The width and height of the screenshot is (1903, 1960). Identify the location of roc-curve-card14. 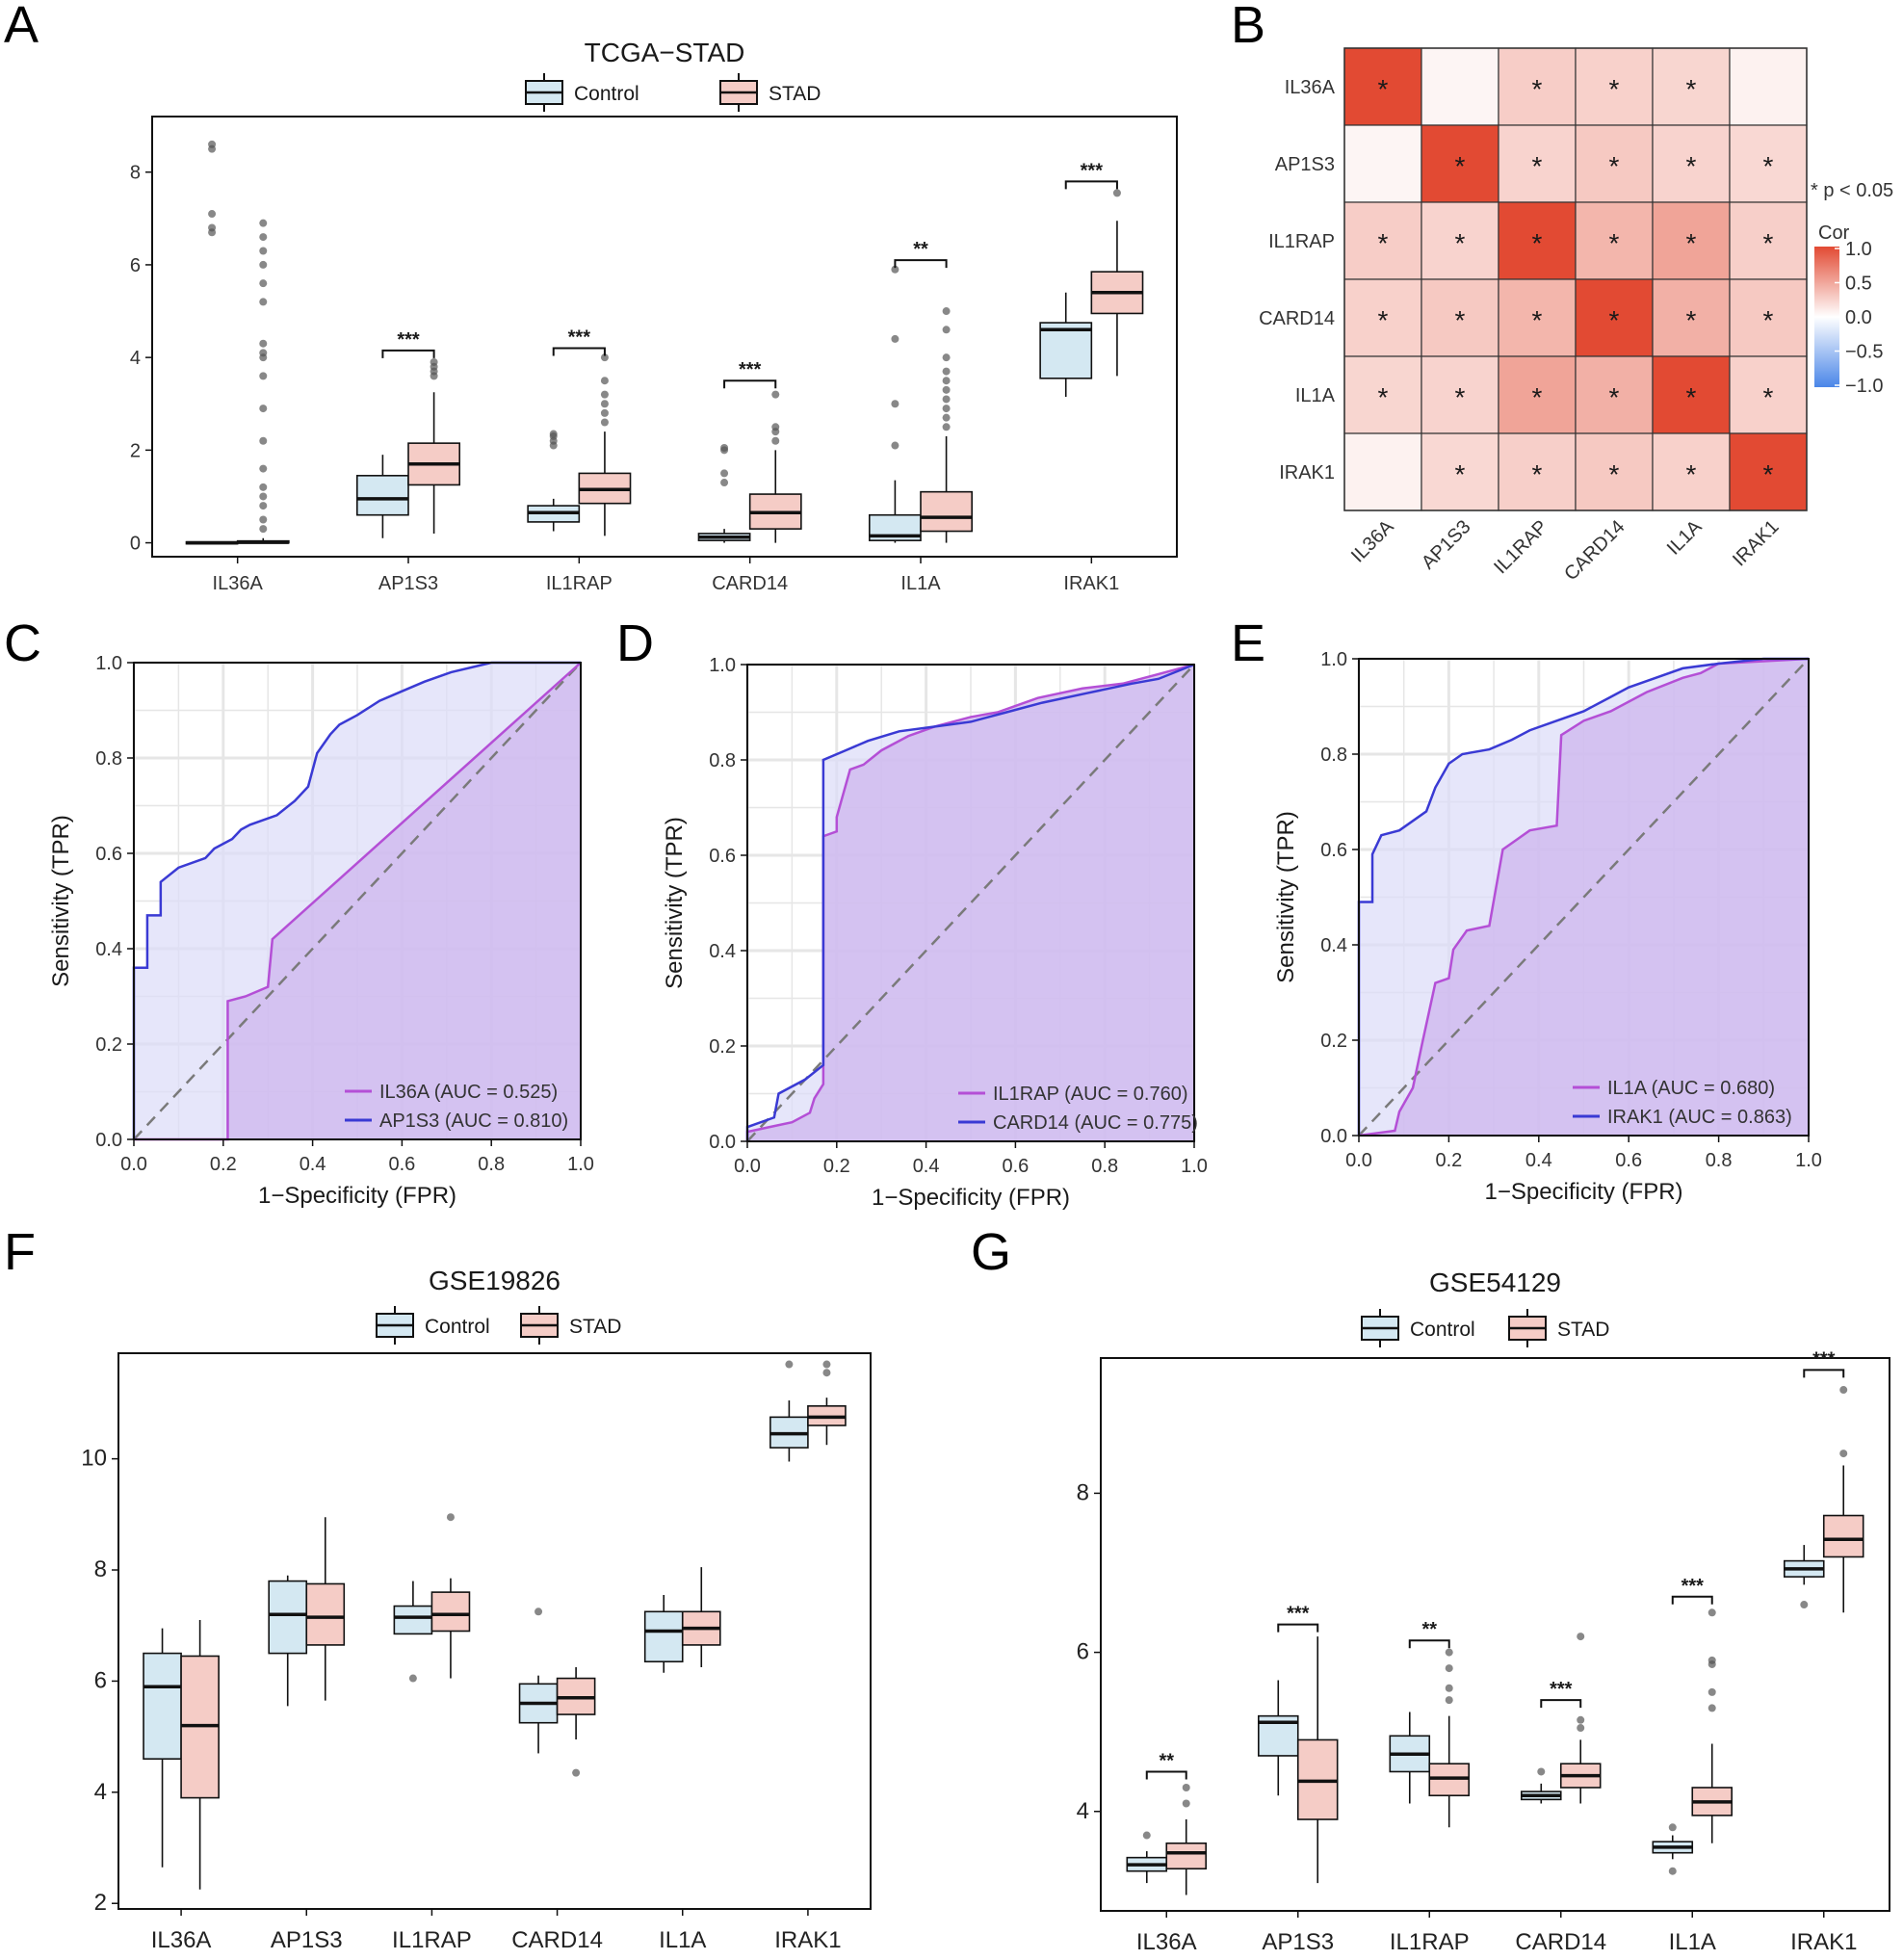
(970, 902).